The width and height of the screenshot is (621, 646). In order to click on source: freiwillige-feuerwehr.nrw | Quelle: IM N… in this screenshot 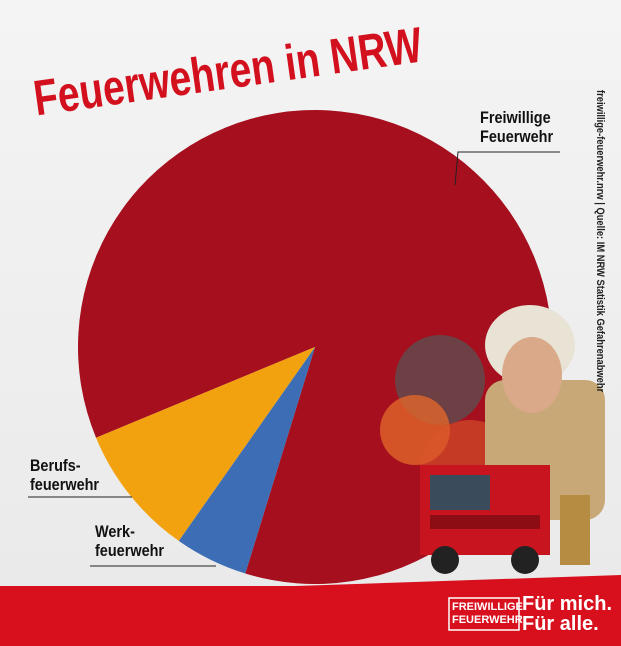, I will do `click(600, 241)`.